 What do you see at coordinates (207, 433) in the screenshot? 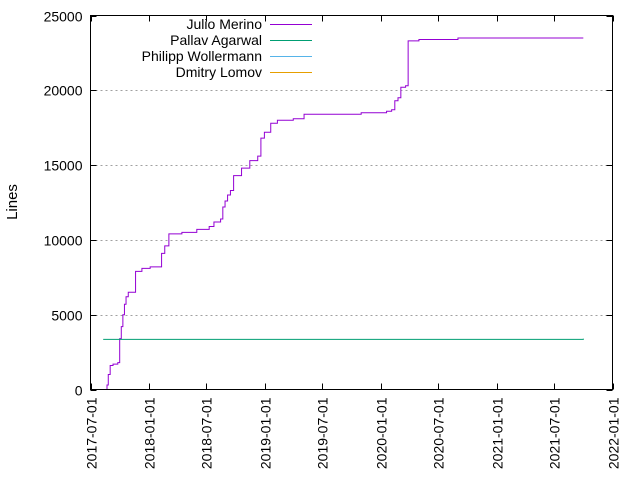
I see `x-tick-label: 2018-07-01` at bounding box center [207, 433].